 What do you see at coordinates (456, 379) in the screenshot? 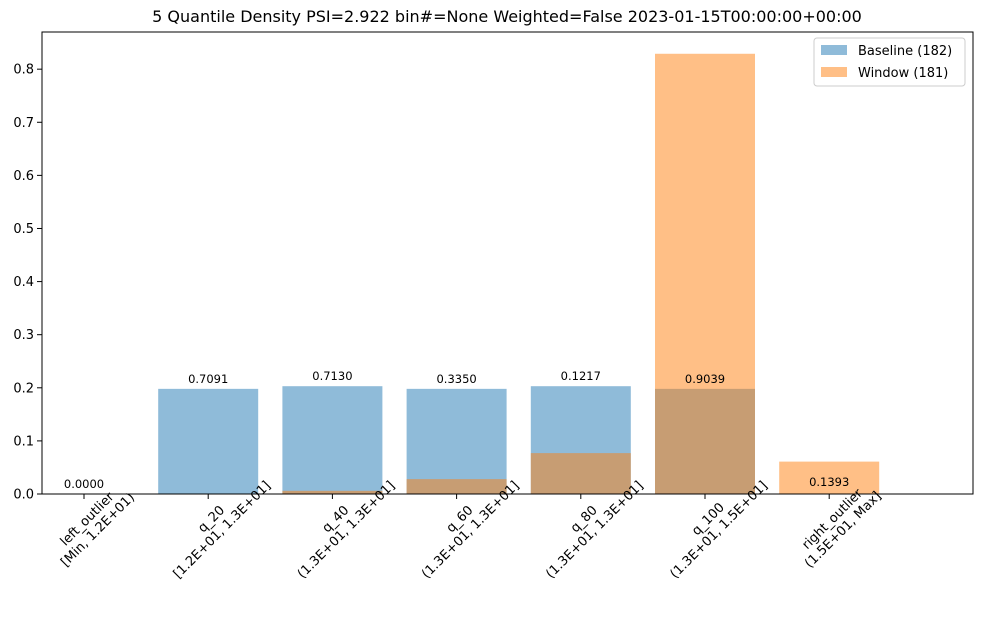
I see `bar-value-label-3: 0.3350` at bounding box center [456, 379].